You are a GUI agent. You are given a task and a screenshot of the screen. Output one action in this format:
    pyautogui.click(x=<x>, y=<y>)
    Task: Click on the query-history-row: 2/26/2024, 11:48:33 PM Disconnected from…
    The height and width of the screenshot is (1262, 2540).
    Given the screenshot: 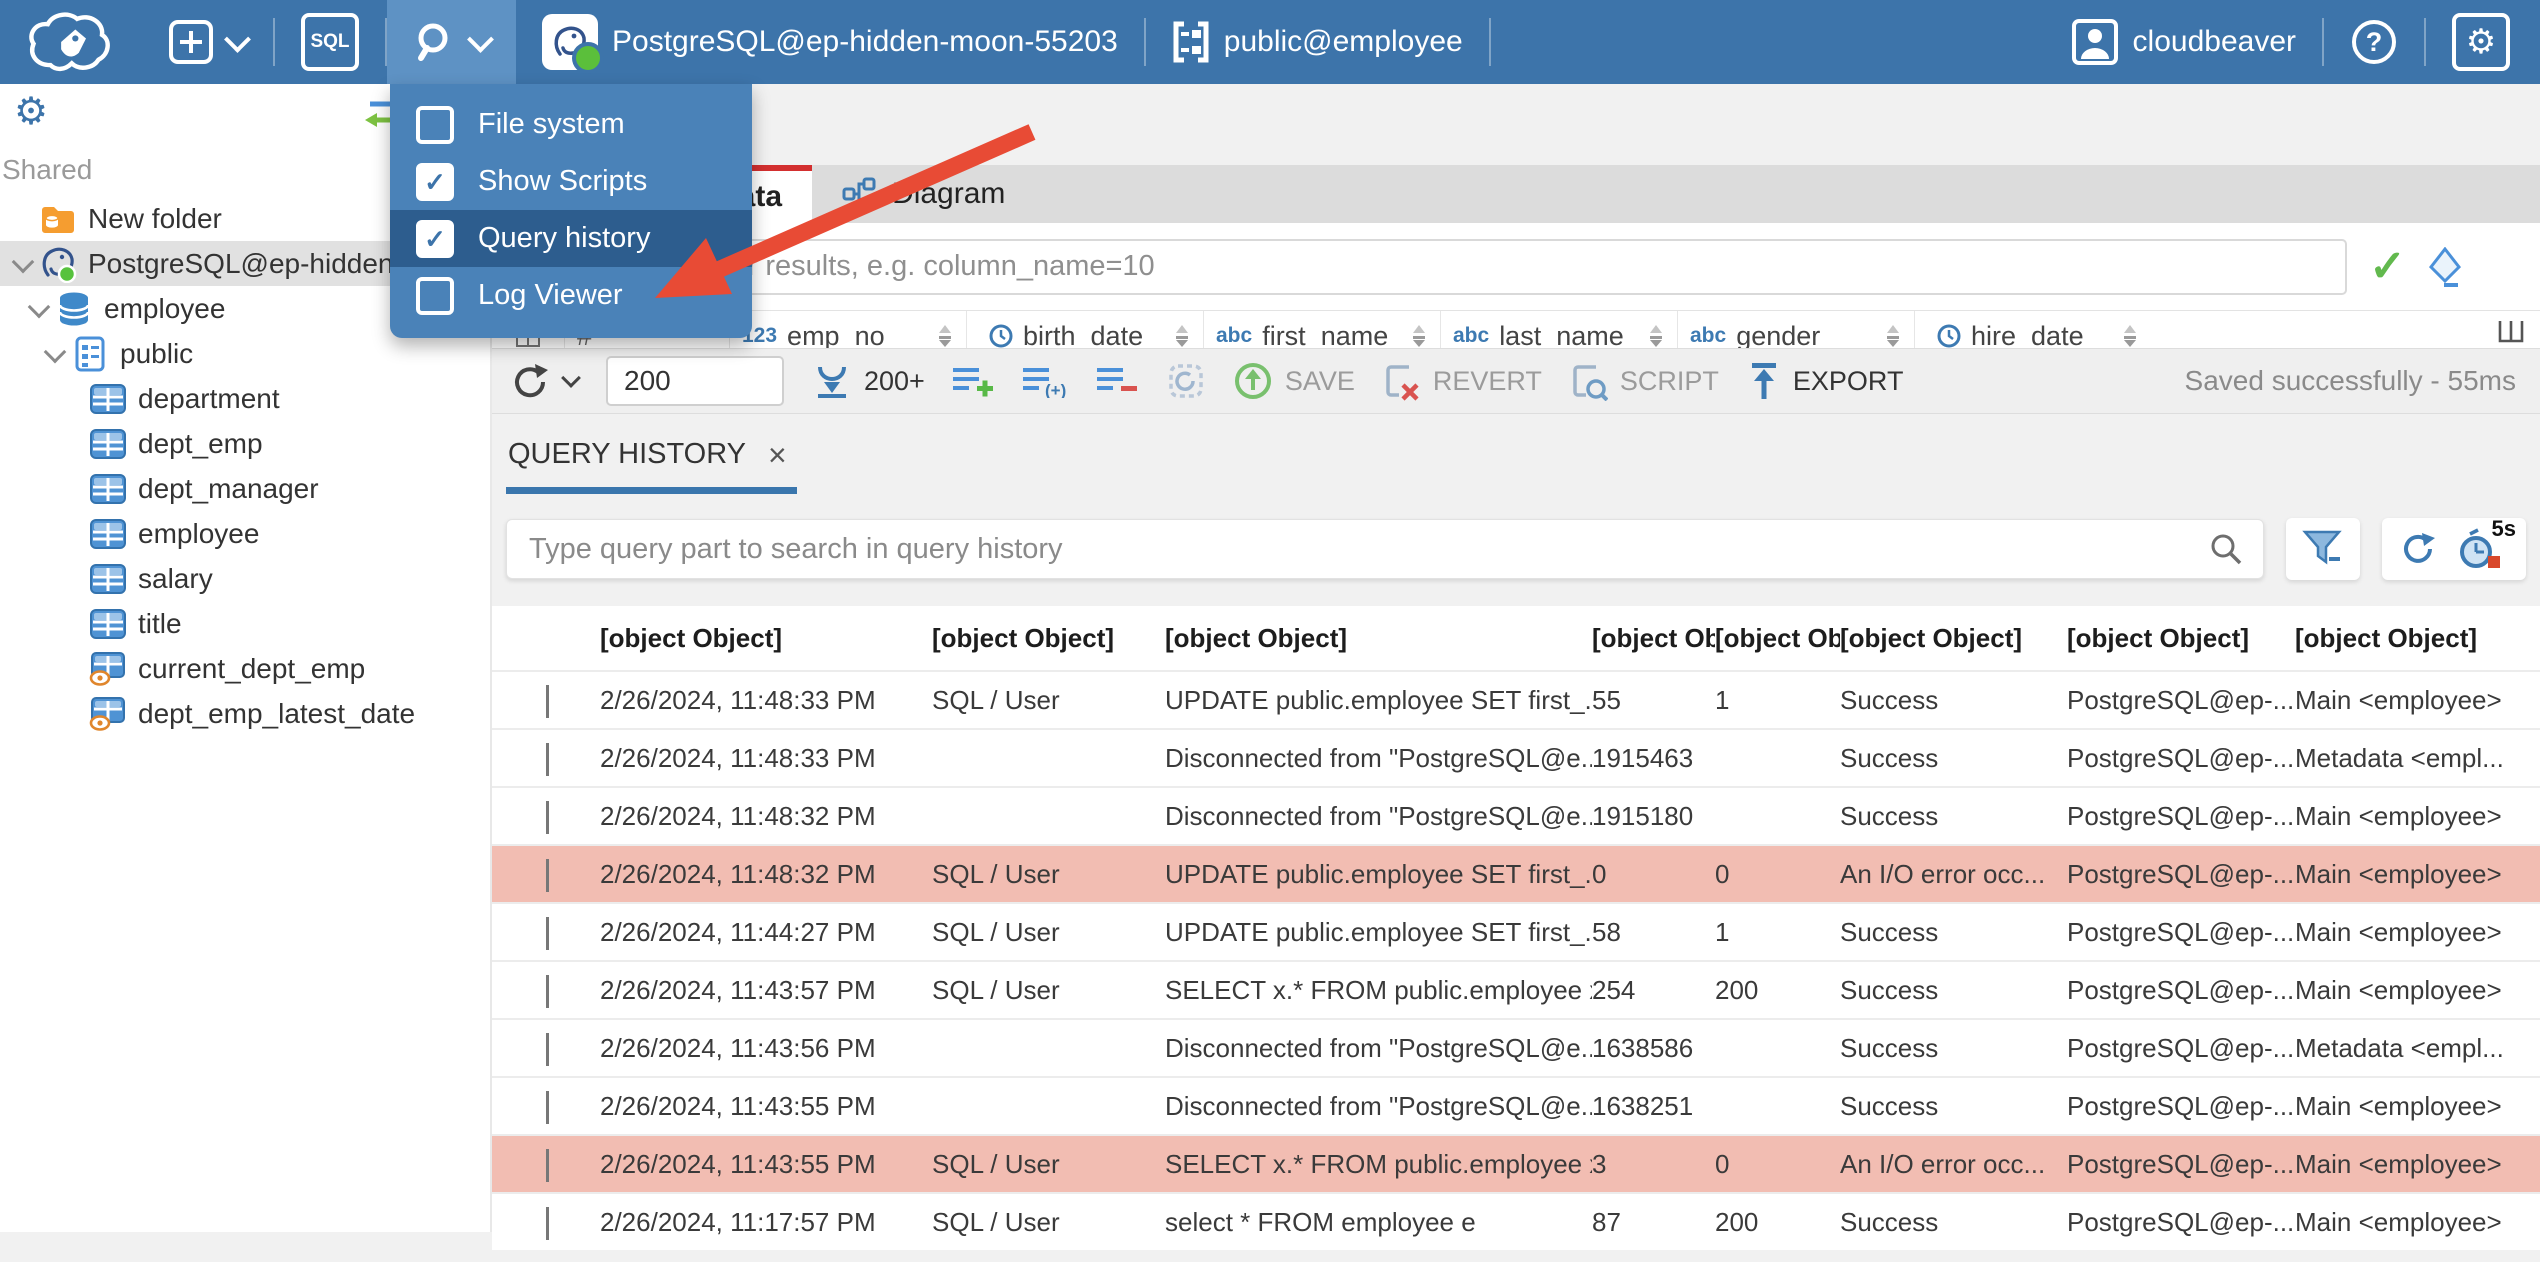 What is the action you would take?
    pyautogui.click(x=1516, y=757)
    